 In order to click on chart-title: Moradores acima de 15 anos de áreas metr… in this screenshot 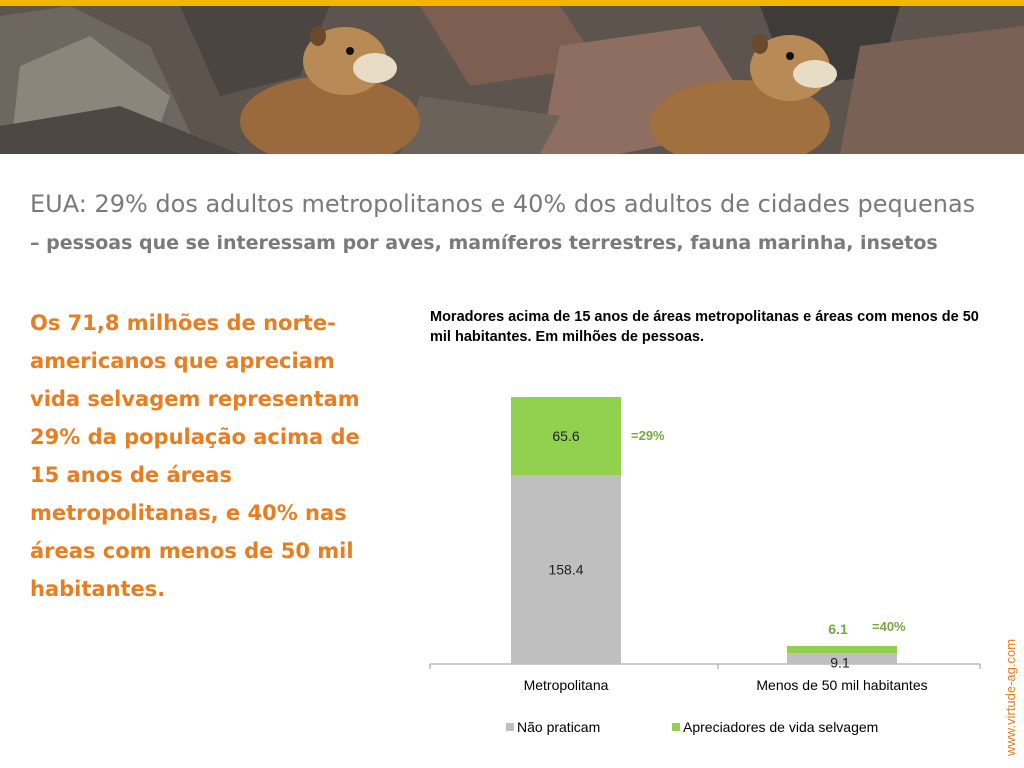, I will do `click(704, 327)`.